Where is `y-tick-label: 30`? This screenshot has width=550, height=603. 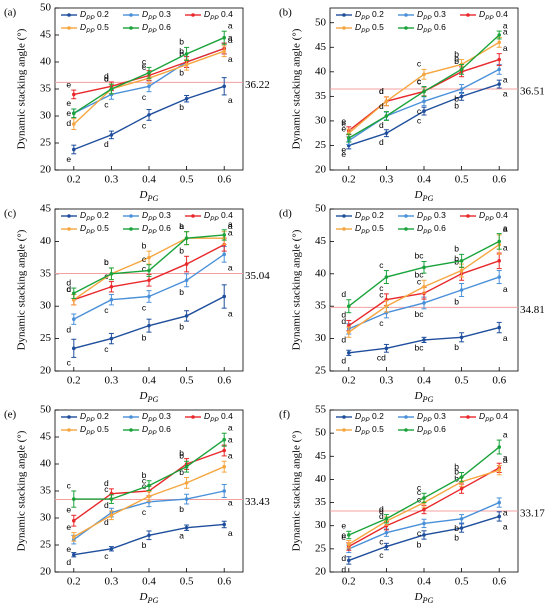 y-tick-label: 30 is located at coordinates (46, 306).